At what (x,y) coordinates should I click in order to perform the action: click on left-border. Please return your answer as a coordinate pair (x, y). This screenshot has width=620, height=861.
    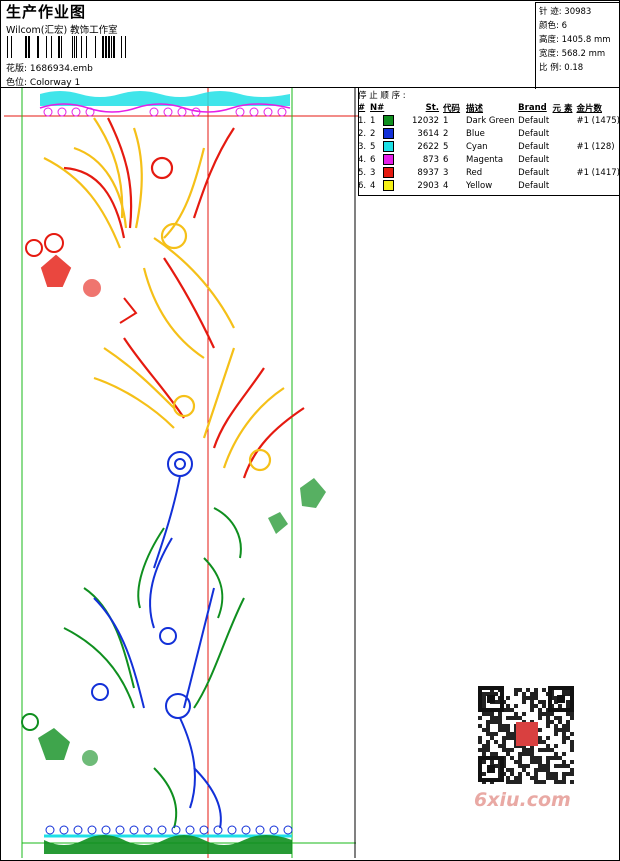
    Looking at the image, I should click on (0, 430).